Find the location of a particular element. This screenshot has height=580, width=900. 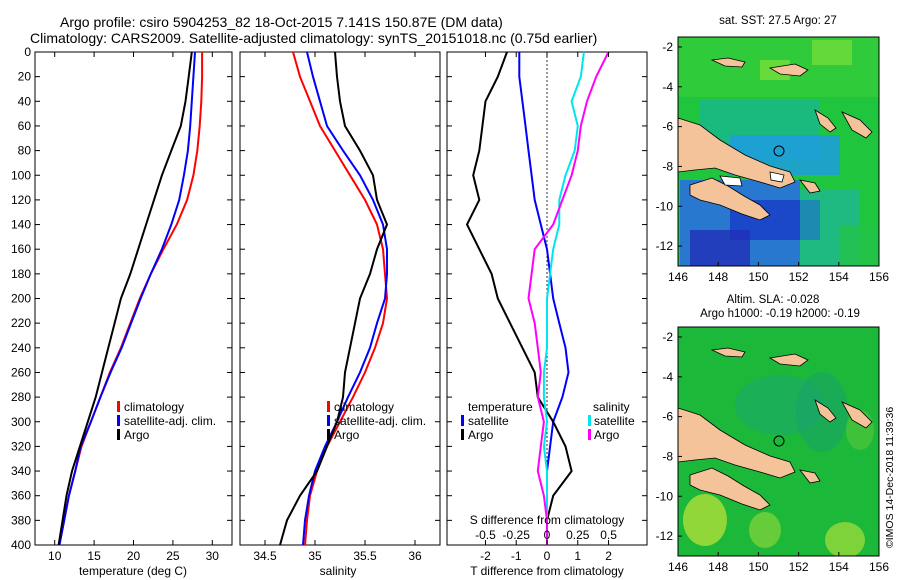

difference-xlabel: T difference from climatology is located at coordinates (547, 571).